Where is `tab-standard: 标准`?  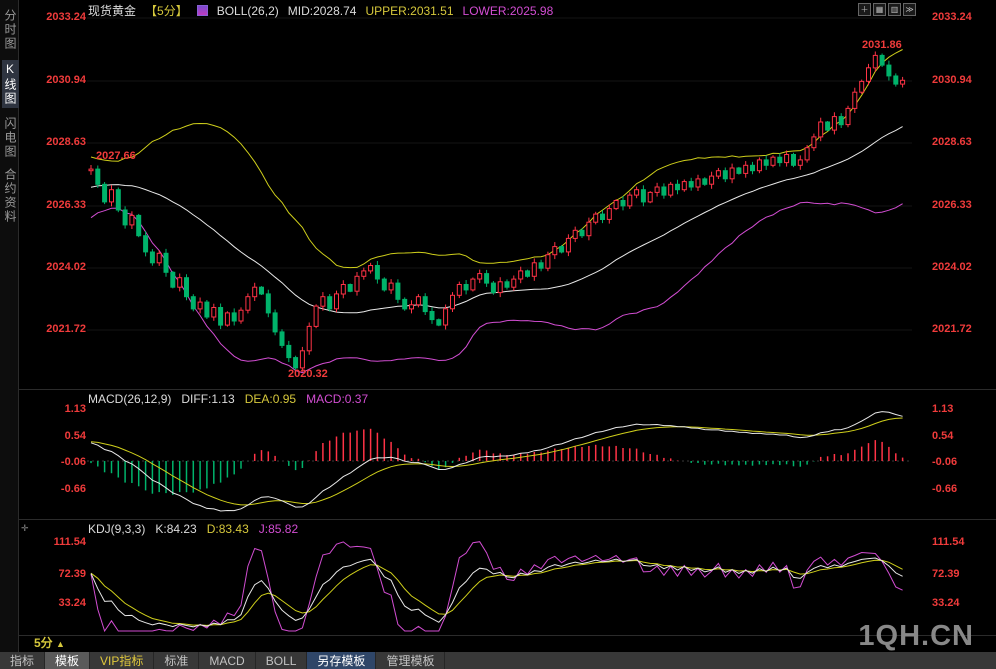 tab-standard: 标准 is located at coordinates (177, 660).